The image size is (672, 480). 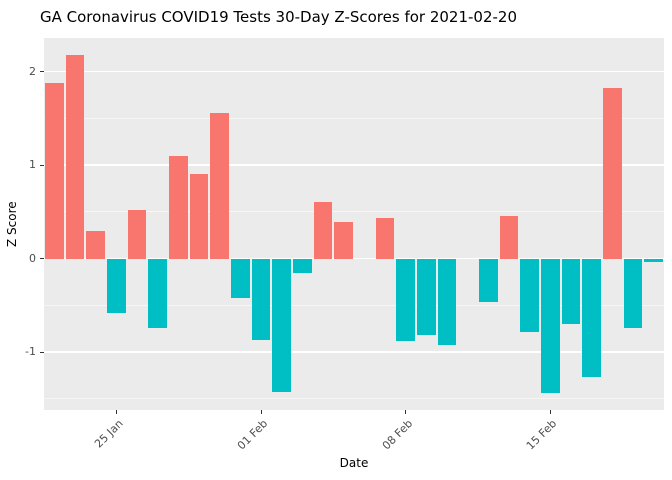 What do you see at coordinates (32, 165) in the screenshot?
I see `y-tick-label: 1` at bounding box center [32, 165].